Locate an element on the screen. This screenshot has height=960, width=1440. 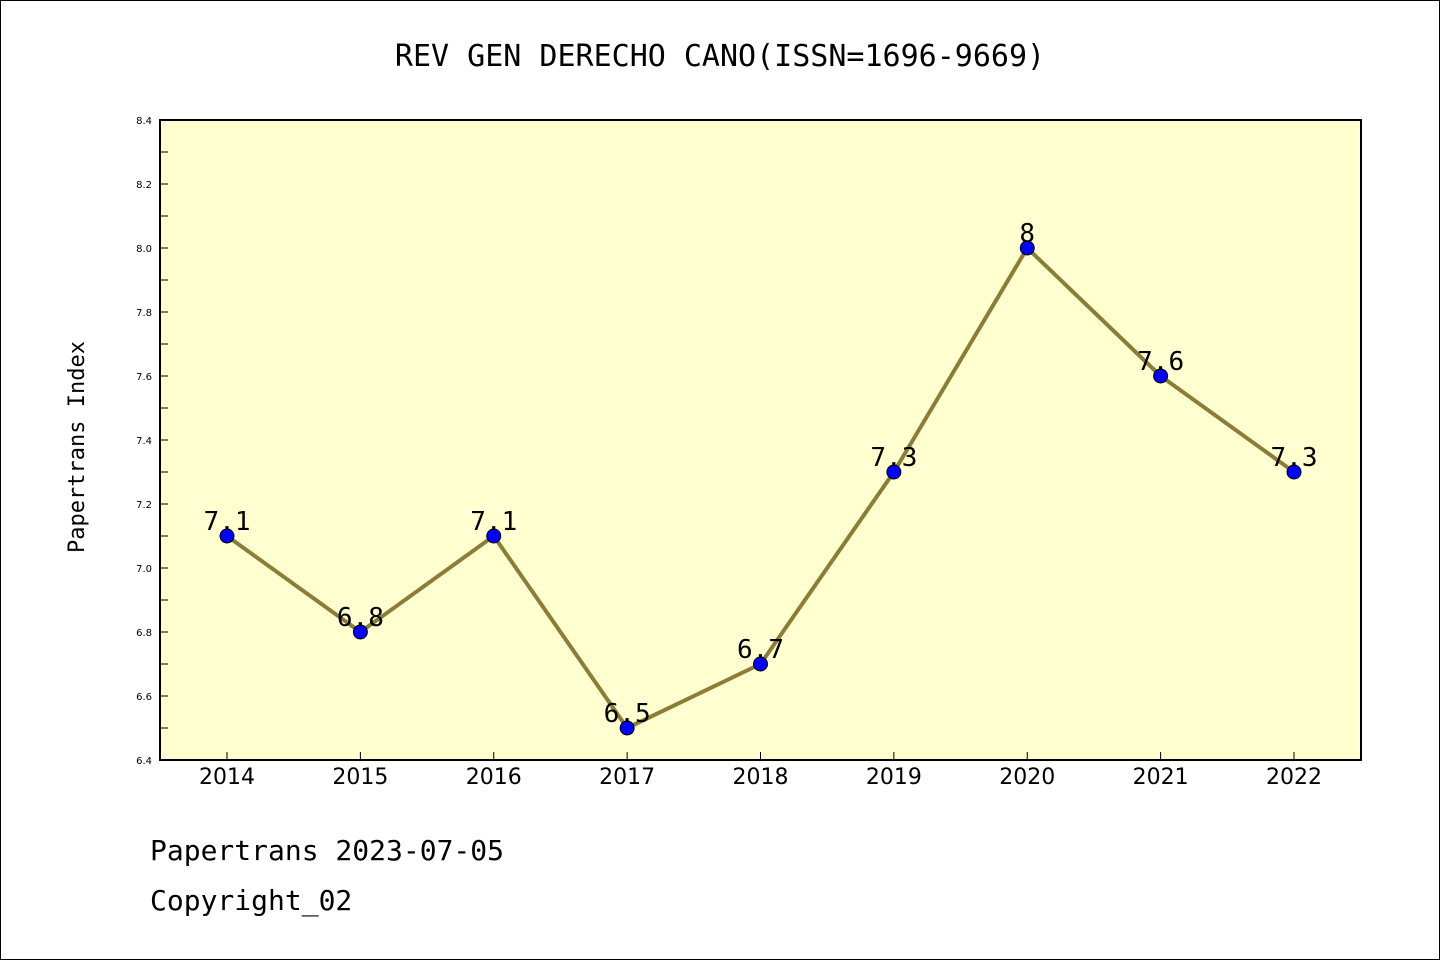
y-tick-label: 8.4 is located at coordinates (144, 121).